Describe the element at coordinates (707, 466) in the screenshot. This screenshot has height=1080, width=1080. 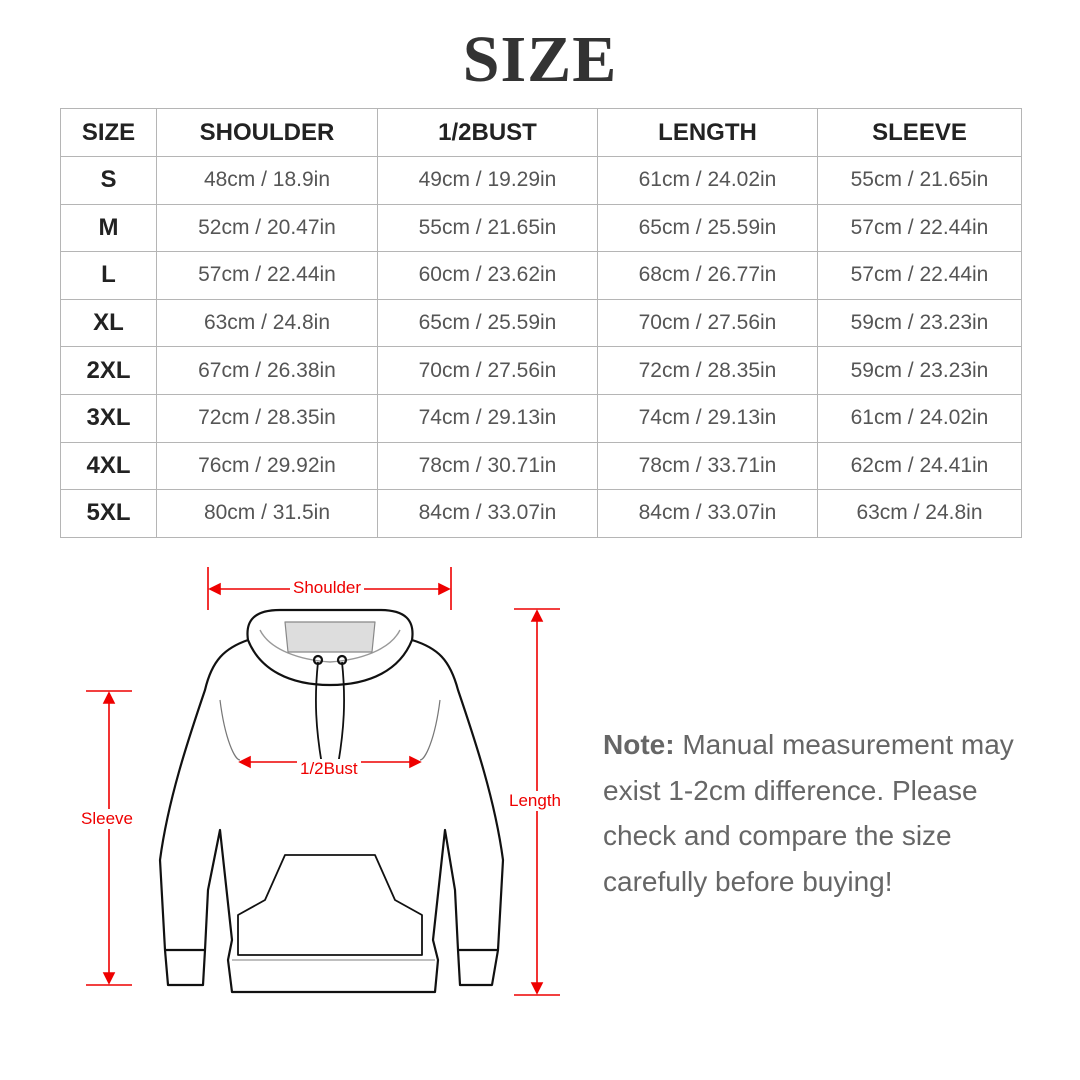
I see `measurement-cell: 78cm / 33.71in` at that location.